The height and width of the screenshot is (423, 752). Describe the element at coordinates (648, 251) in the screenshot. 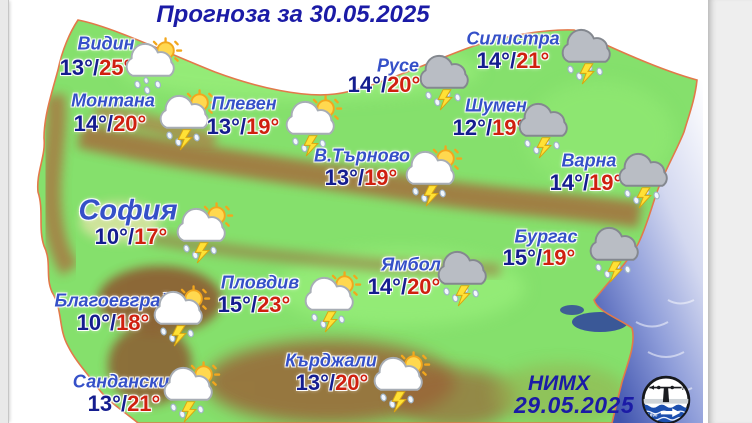

I see `black-sea` at that location.